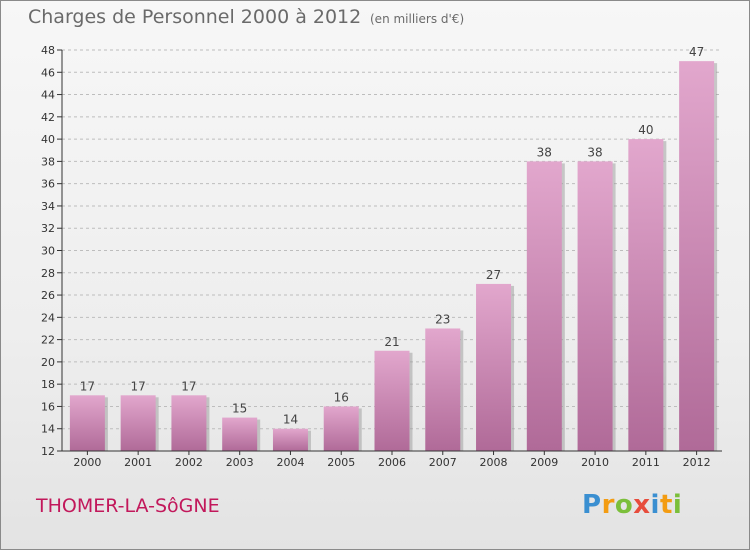 This screenshot has width=750, height=550. I want to click on y-tick-label: 16, so click(48, 406).